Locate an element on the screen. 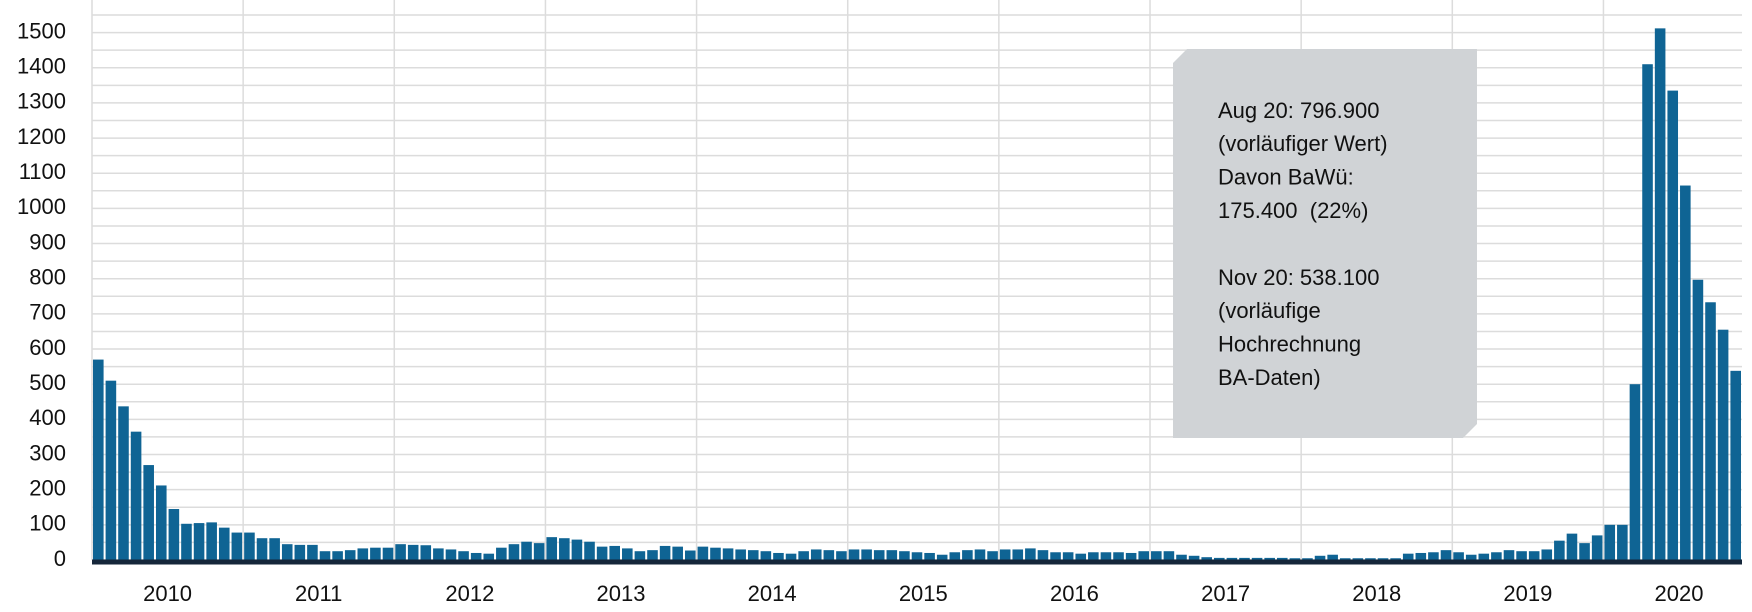 The image size is (1752, 612). y-tick-label: 1200 is located at coordinates (41, 136).